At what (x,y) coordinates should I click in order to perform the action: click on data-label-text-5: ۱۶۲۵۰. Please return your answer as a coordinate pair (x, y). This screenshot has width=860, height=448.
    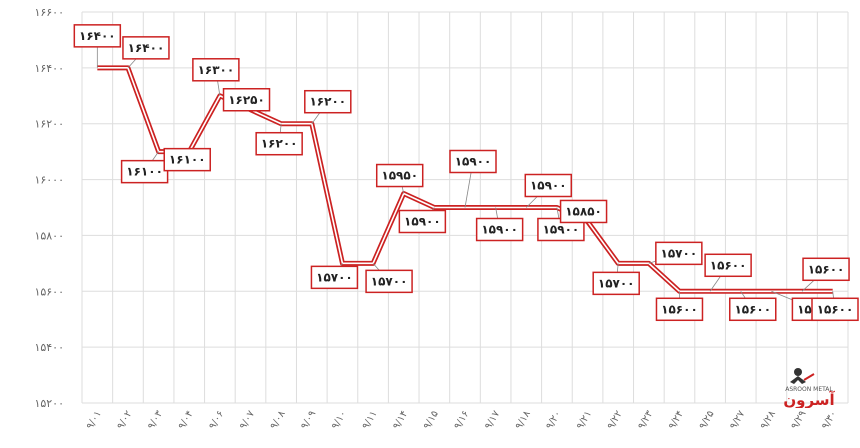
    Looking at the image, I should click on (246, 100).